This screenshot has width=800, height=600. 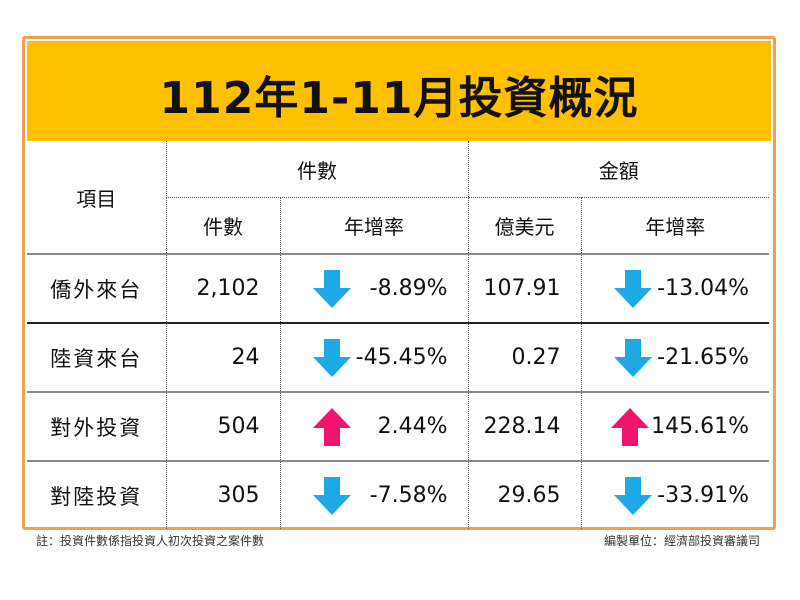 I want to click on row-item: 對陸投資, so click(x=96, y=496).